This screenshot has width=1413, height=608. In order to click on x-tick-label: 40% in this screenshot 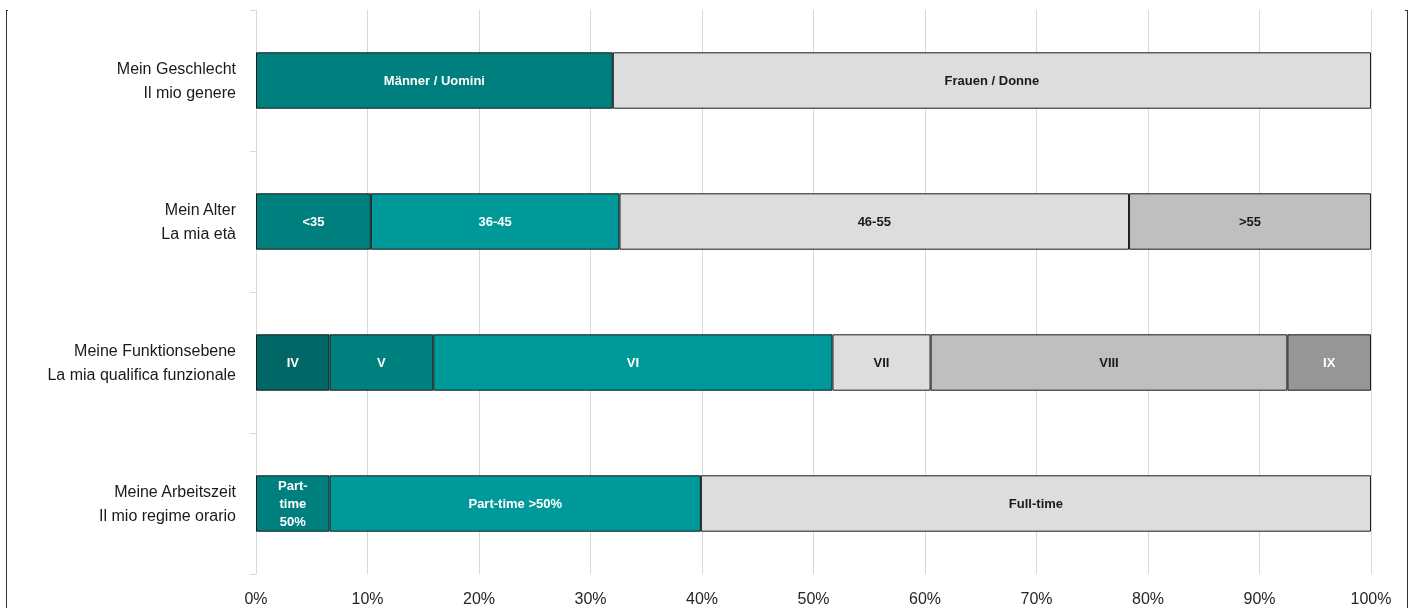, I will do `click(702, 598)`.